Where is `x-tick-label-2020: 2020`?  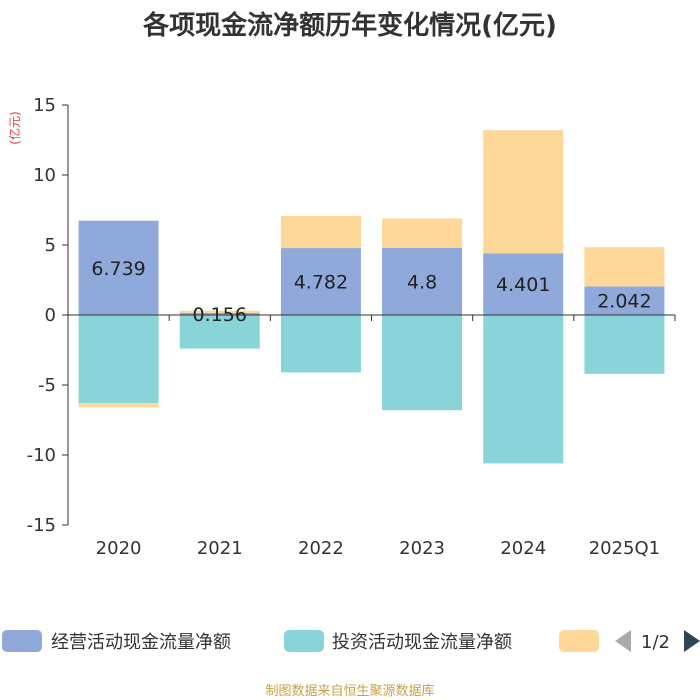
x-tick-label-2020: 2020 is located at coordinates (119, 548).